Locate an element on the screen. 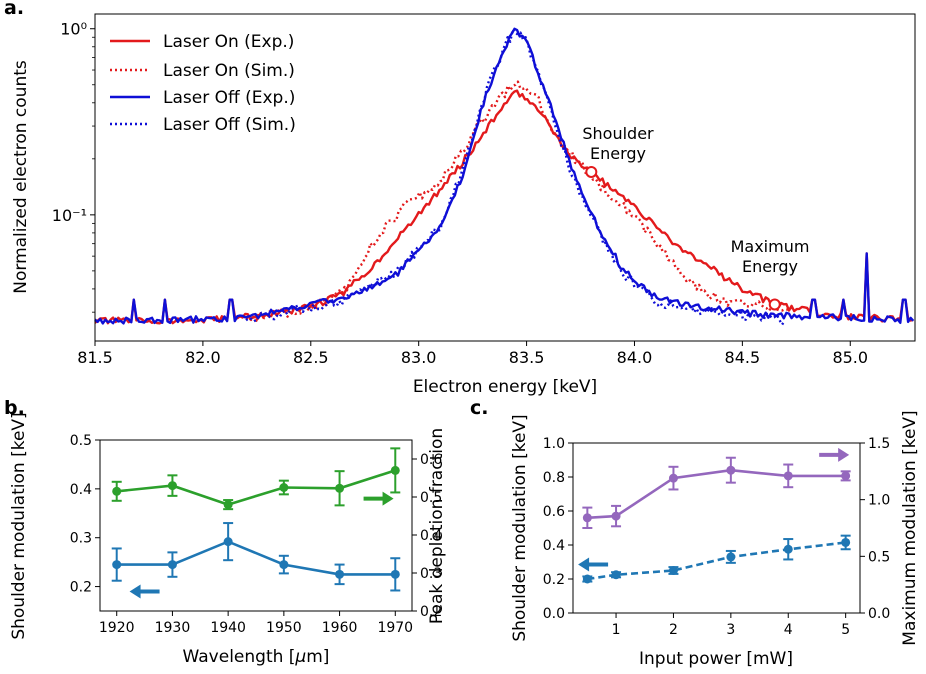  x-tick-label: 81.5 is located at coordinates (95, 357).